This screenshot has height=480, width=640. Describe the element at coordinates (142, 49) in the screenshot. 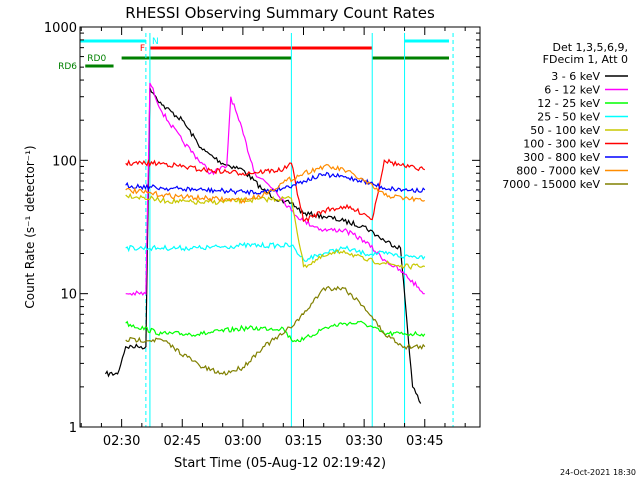

I see `flag-label-2: F` at that location.